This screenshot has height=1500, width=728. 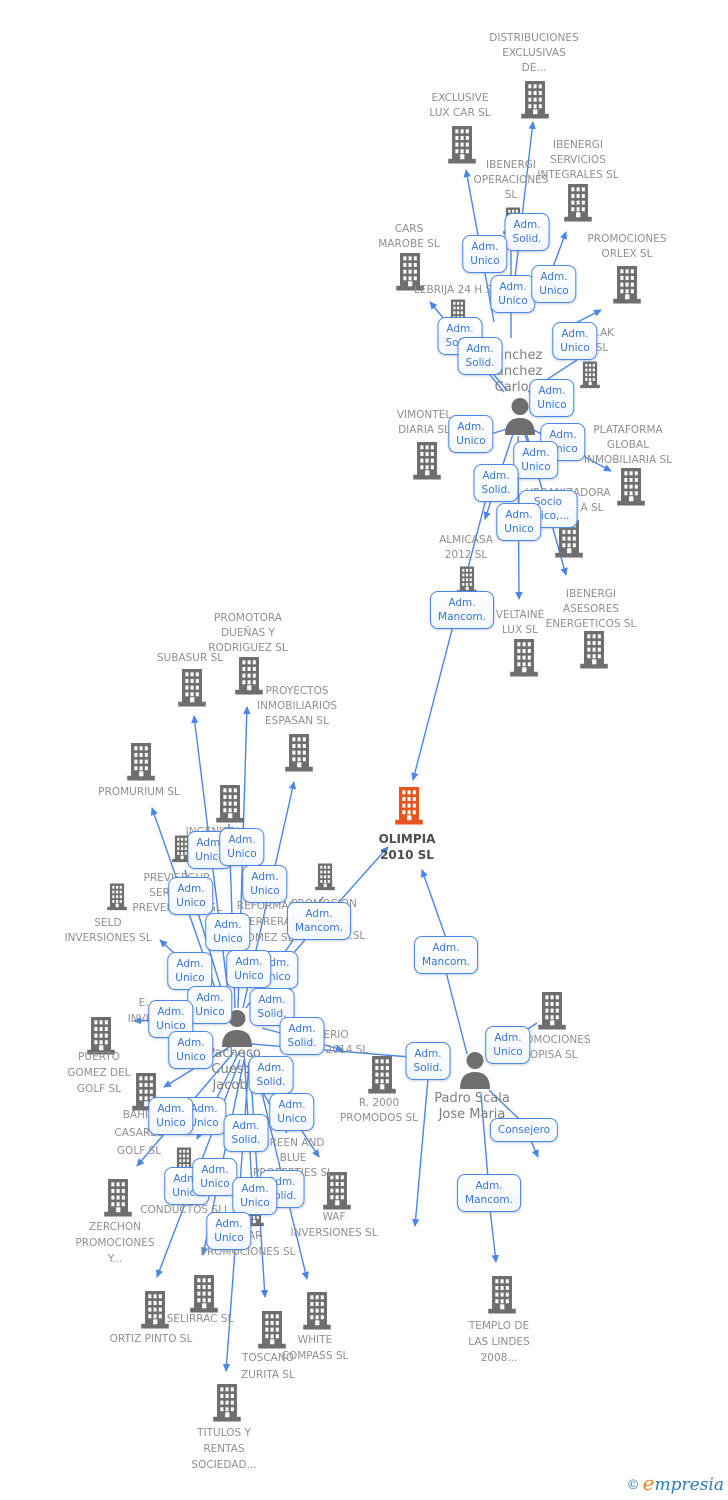 I want to click on building-icon-promocion, so click(x=325, y=877).